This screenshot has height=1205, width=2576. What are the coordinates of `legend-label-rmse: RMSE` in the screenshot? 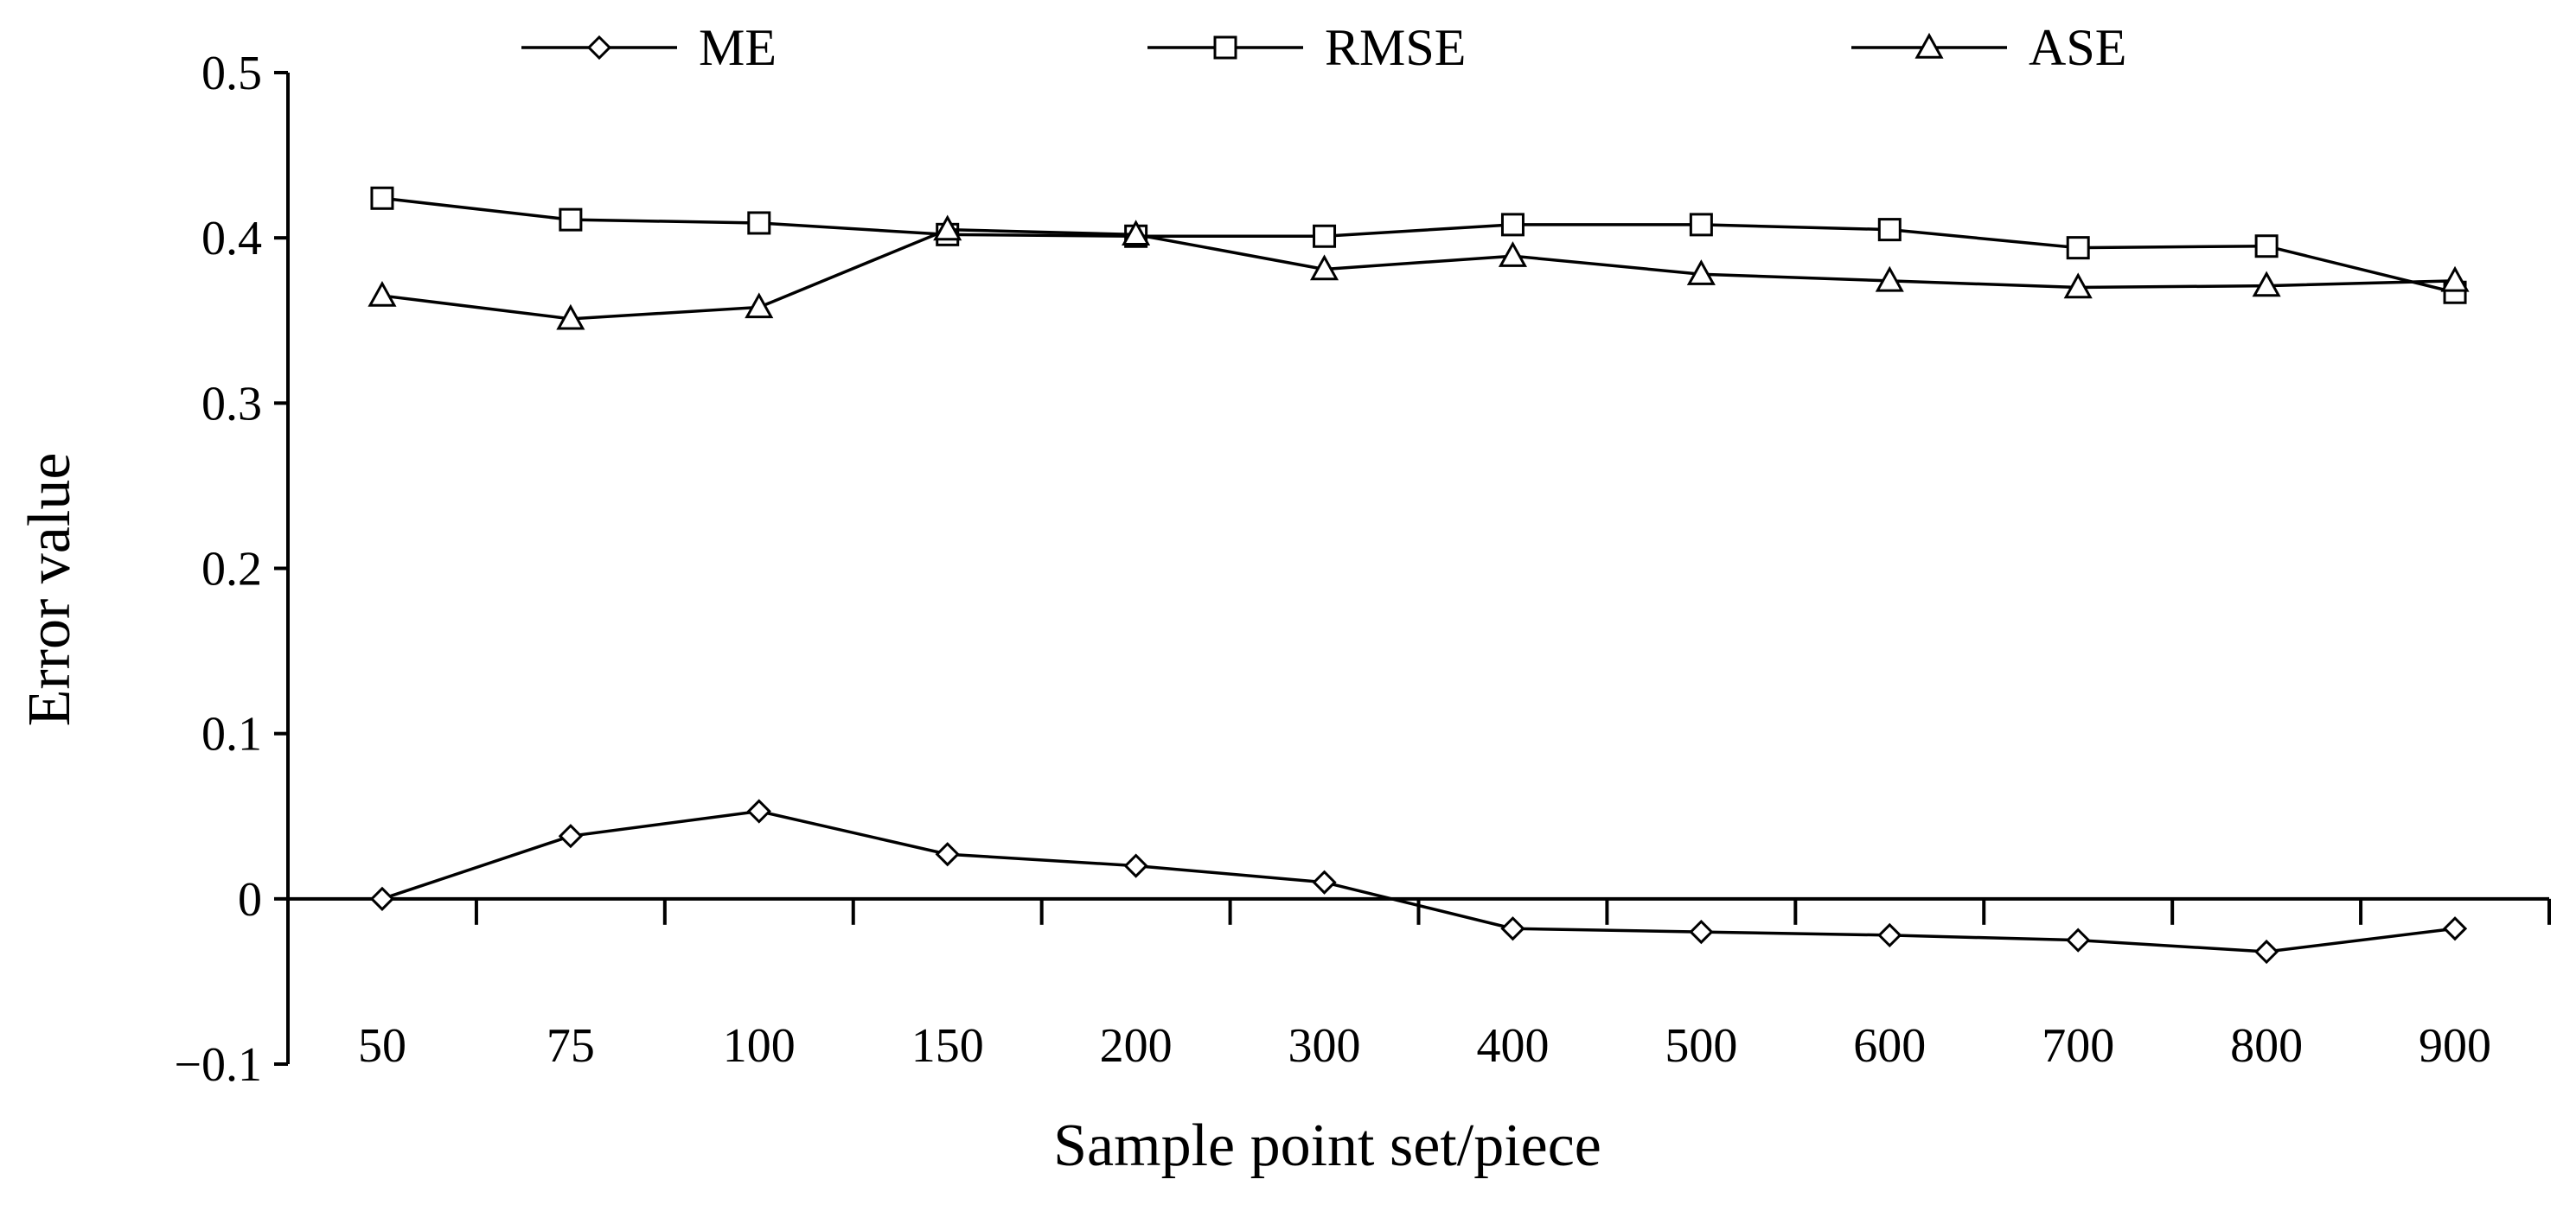 It's located at (1396, 48).